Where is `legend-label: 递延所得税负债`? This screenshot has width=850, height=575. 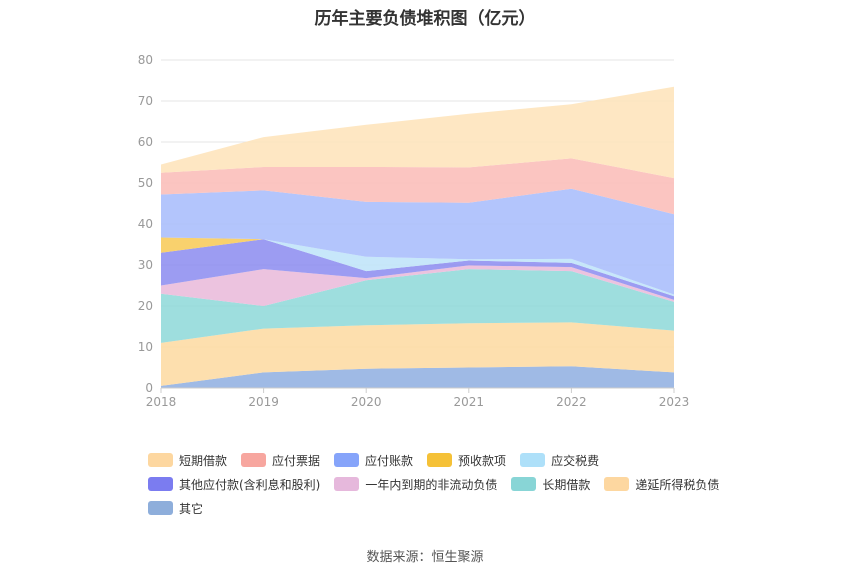 legend-label: 递延所得税负债 is located at coordinates (677, 484).